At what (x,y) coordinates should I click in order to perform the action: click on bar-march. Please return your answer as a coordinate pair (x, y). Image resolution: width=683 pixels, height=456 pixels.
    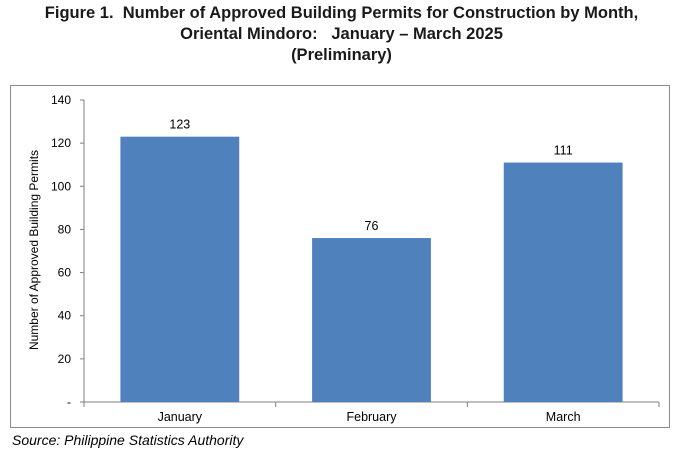
    Looking at the image, I should click on (563, 282).